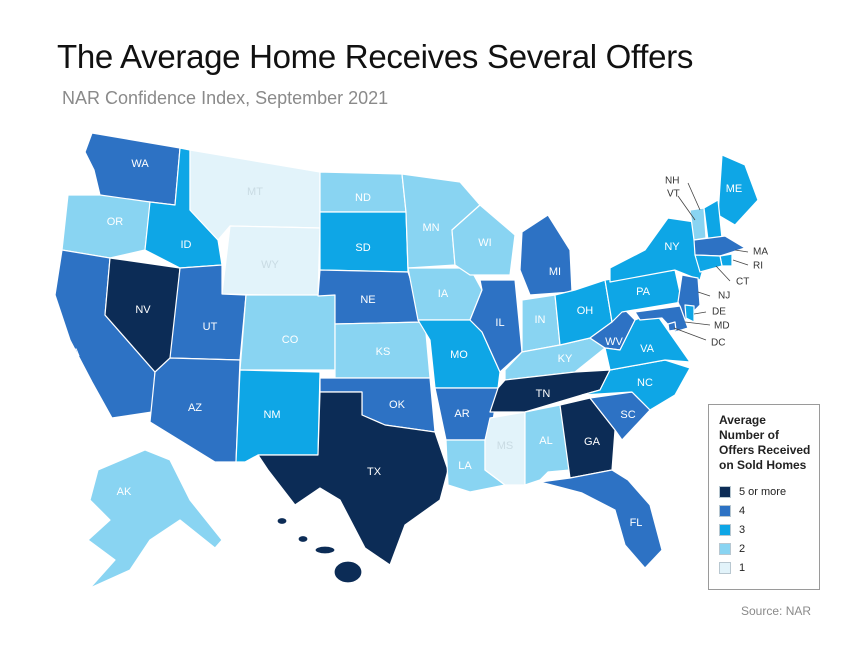 The width and height of the screenshot is (859, 651). Describe the element at coordinates (362, 248) in the screenshot. I see `state-label-SD: SD` at that location.